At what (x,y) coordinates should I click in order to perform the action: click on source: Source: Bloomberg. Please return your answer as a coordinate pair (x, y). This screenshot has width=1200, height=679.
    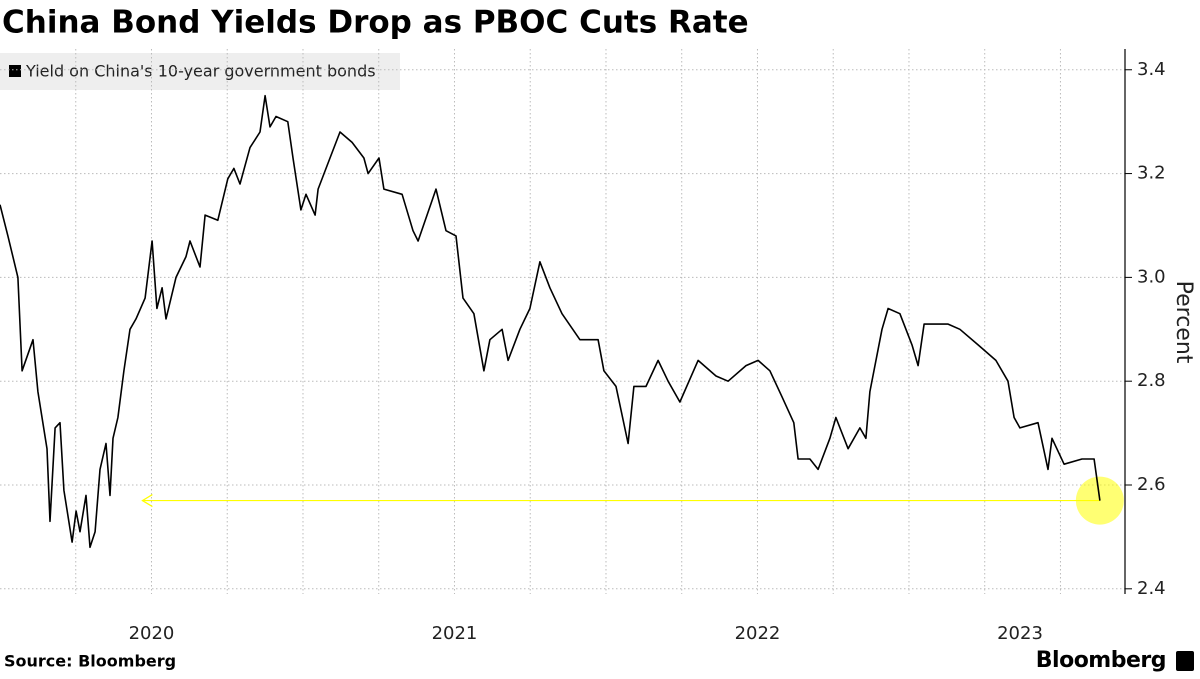
    Looking at the image, I should click on (90, 661).